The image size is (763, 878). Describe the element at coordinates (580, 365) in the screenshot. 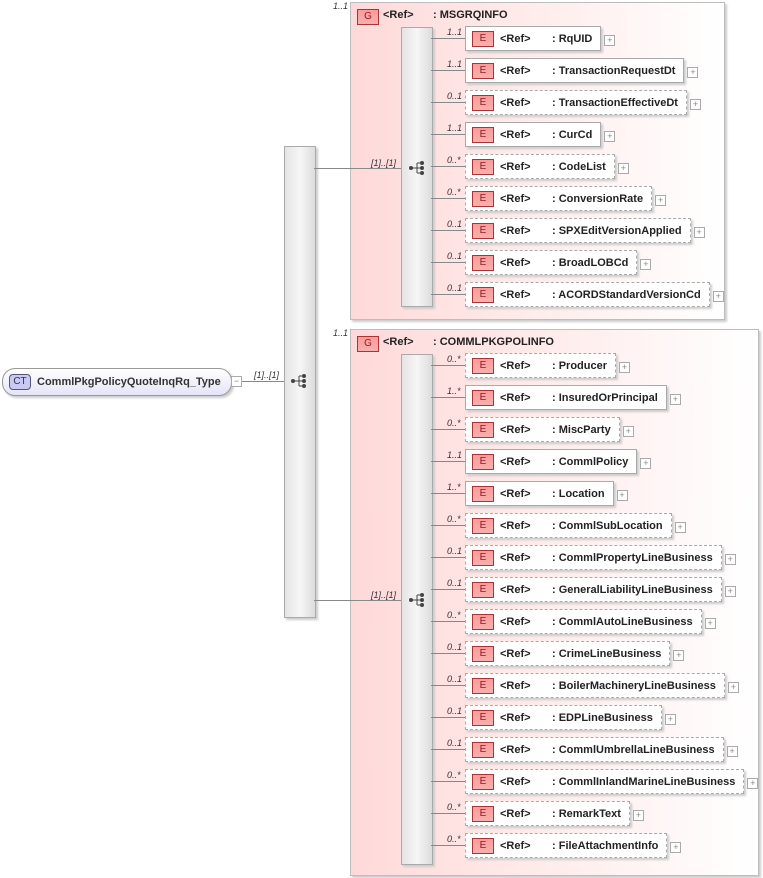

I see `element-name: : Producer` at that location.